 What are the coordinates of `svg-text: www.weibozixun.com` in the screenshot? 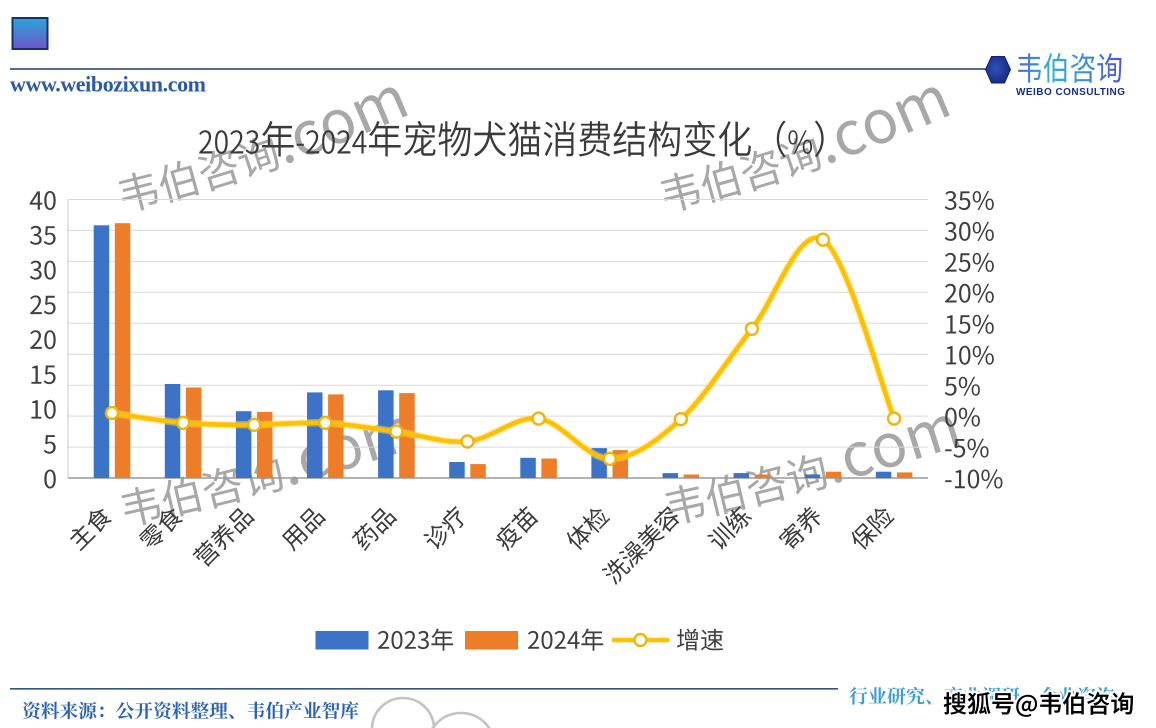 It's located at (108, 84).